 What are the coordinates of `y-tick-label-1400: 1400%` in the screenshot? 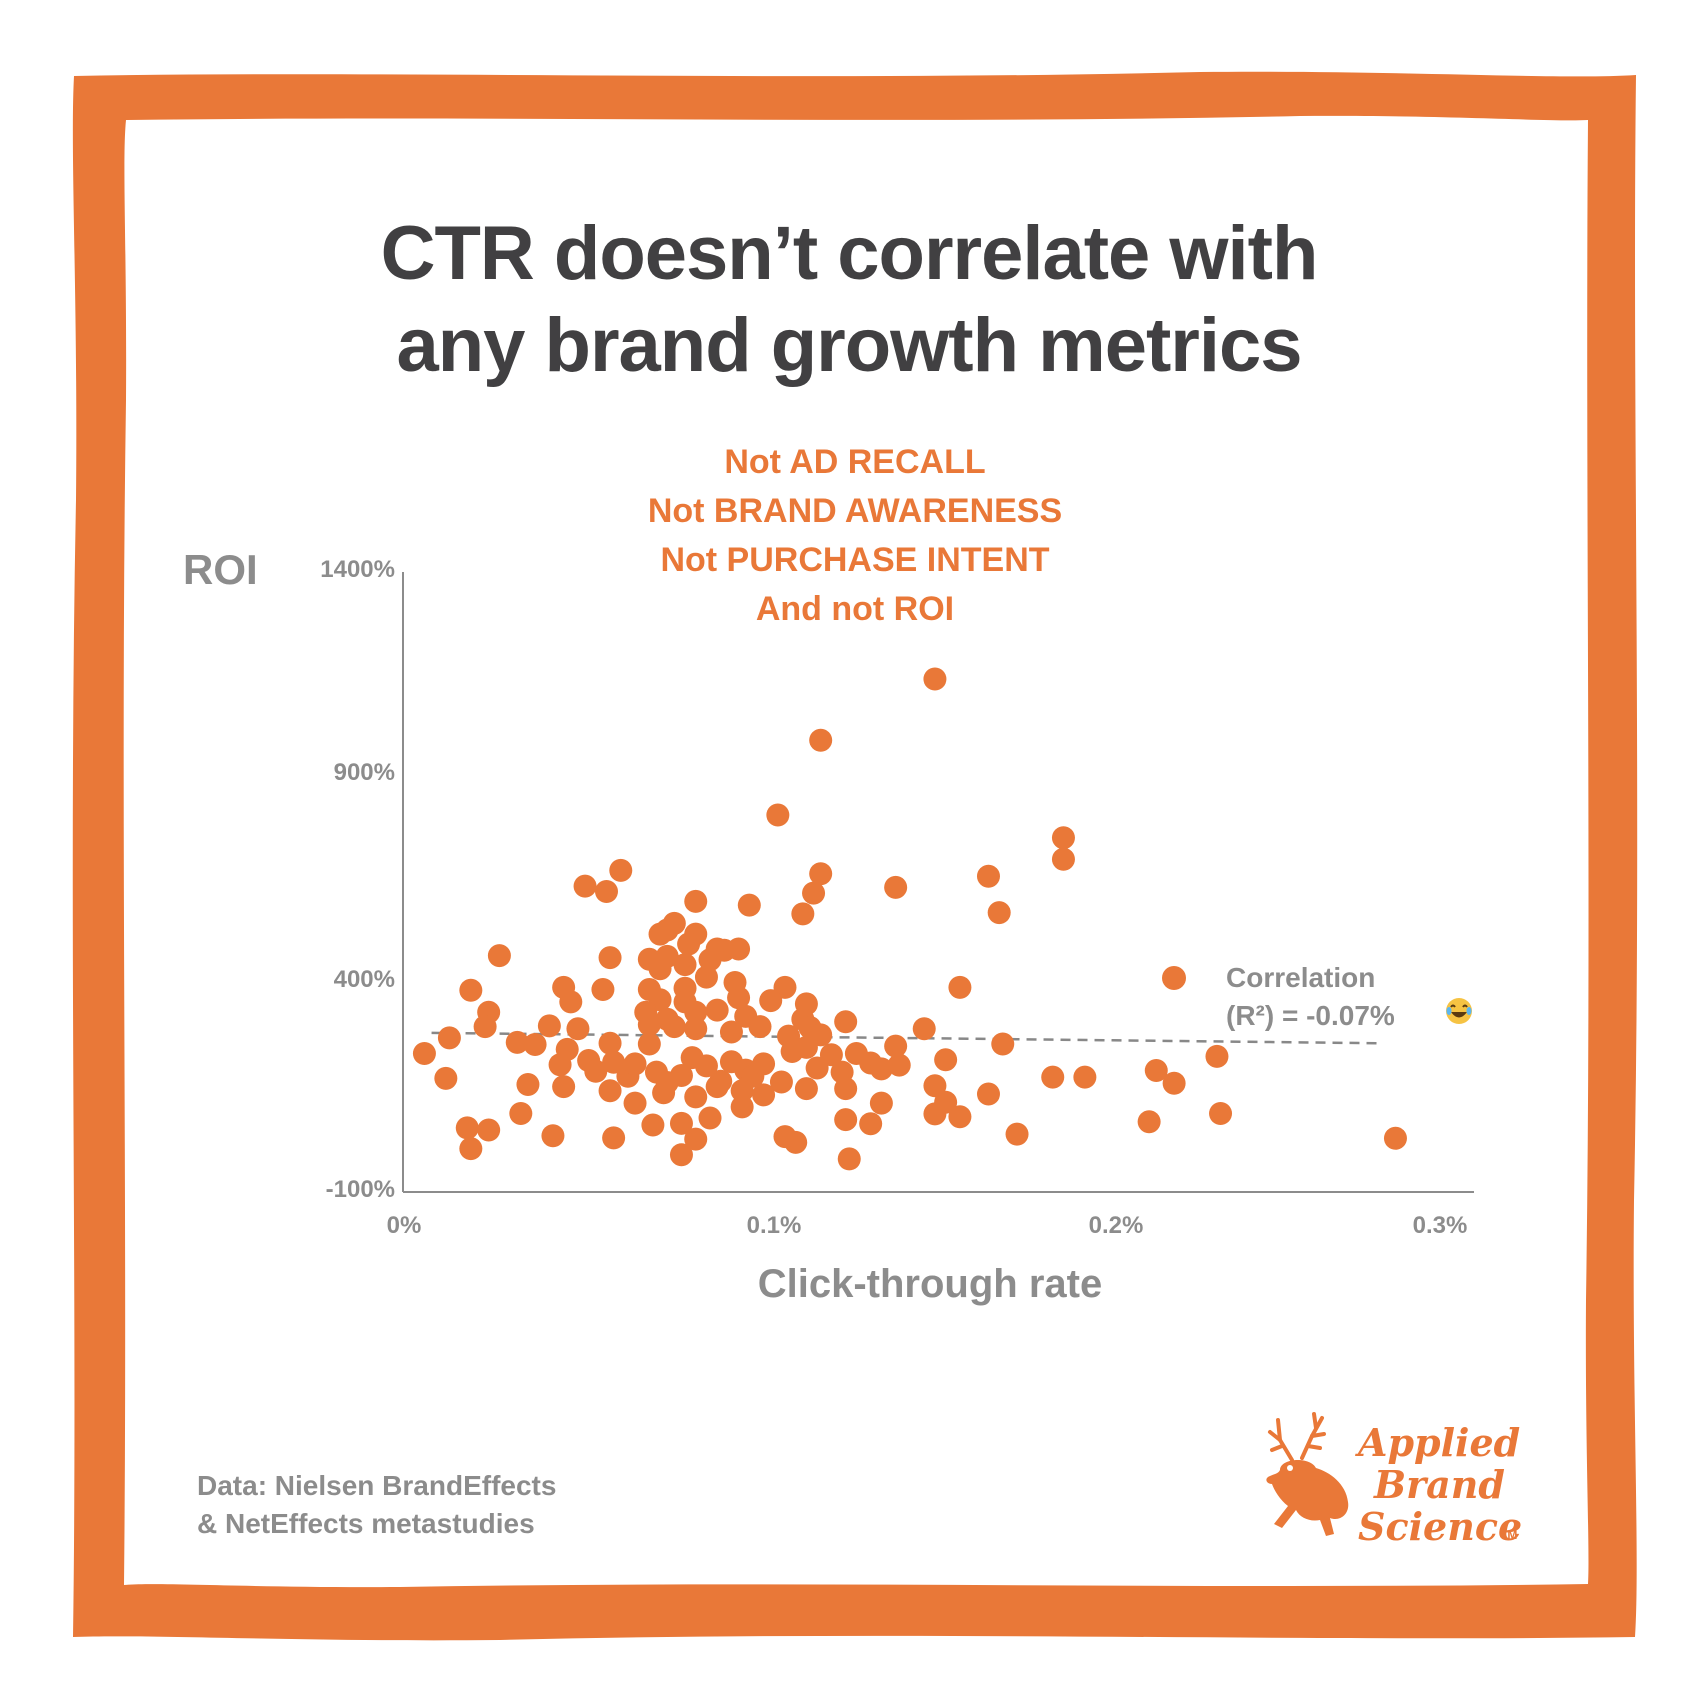 It's located at (357, 569).